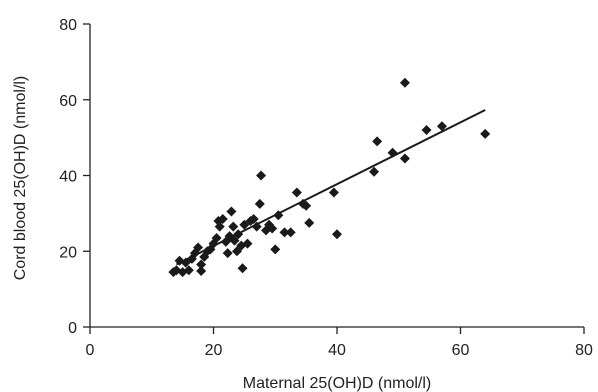 Image resolution: width=598 pixels, height=392 pixels. What do you see at coordinates (72, 328) in the screenshot?
I see `y-tick-label: 0` at bounding box center [72, 328].